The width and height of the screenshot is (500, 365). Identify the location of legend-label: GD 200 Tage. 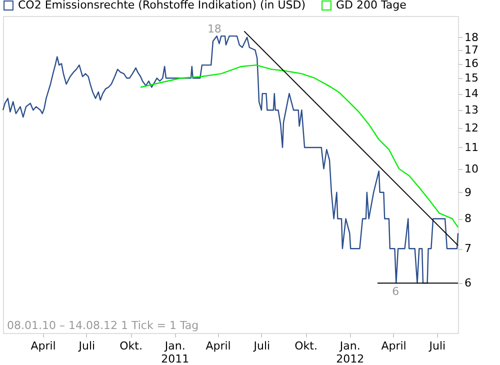
(371, 6).